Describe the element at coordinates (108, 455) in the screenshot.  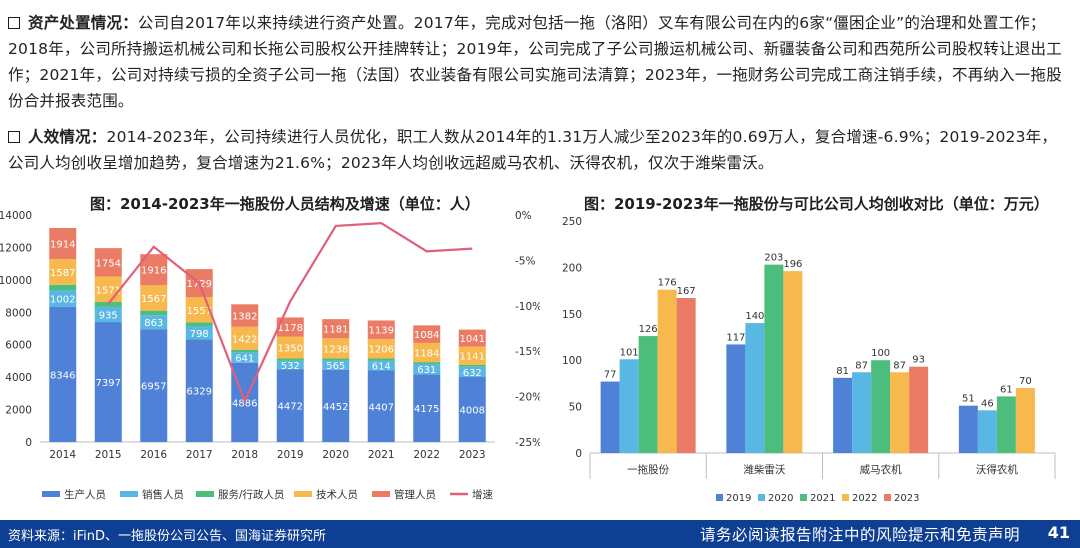
I see `x-tick-label: 2015` at that location.